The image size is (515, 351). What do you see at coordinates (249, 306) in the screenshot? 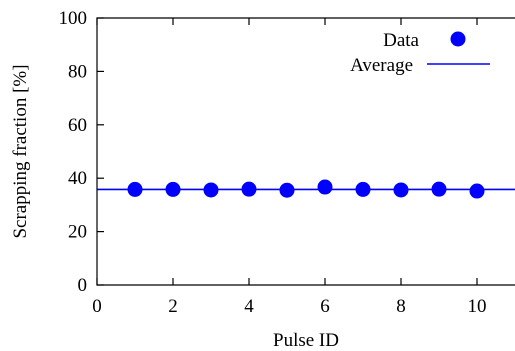
I see `x-tick-label: 4` at bounding box center [249, 306].